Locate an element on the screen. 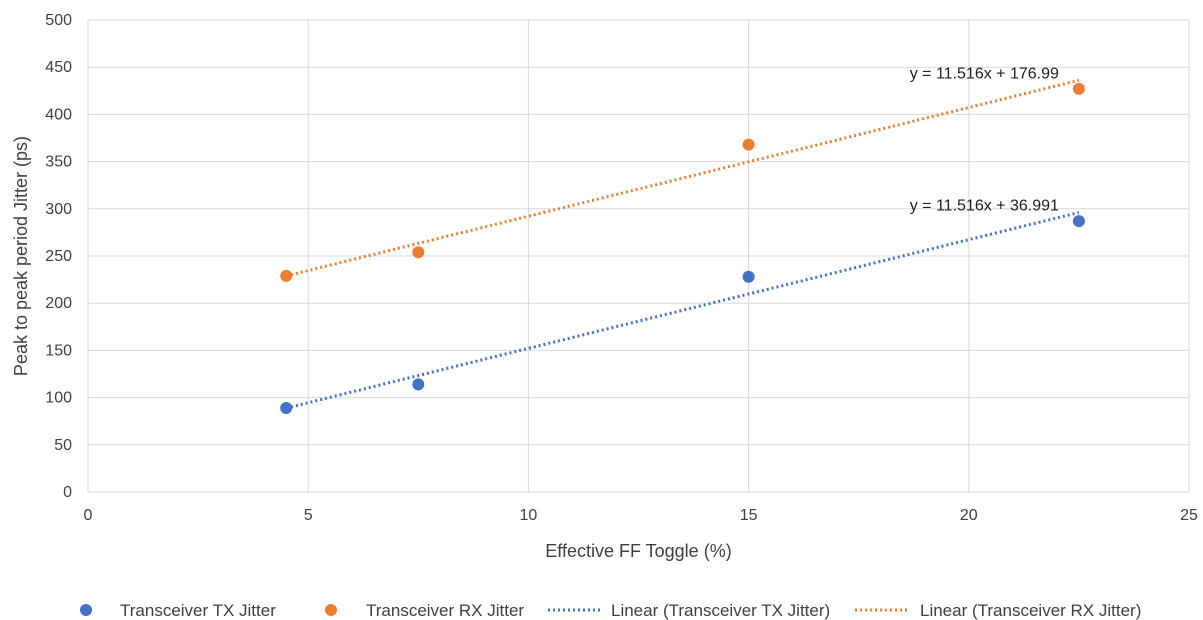 The image size is (1203, 620). y-tick-label: 400 is located at coordinates (58, 114).